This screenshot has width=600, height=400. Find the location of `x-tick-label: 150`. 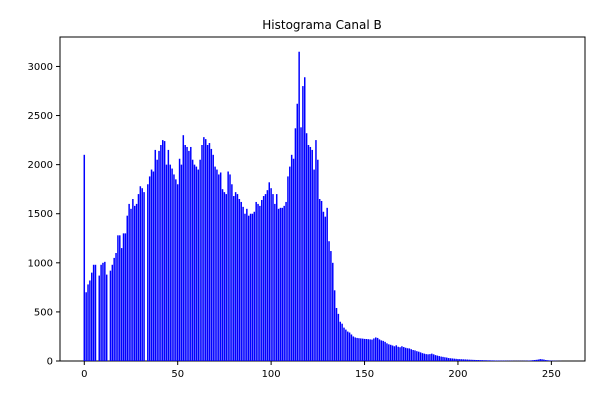

x-tick-label: 150 is located at coordinates (364, 374).